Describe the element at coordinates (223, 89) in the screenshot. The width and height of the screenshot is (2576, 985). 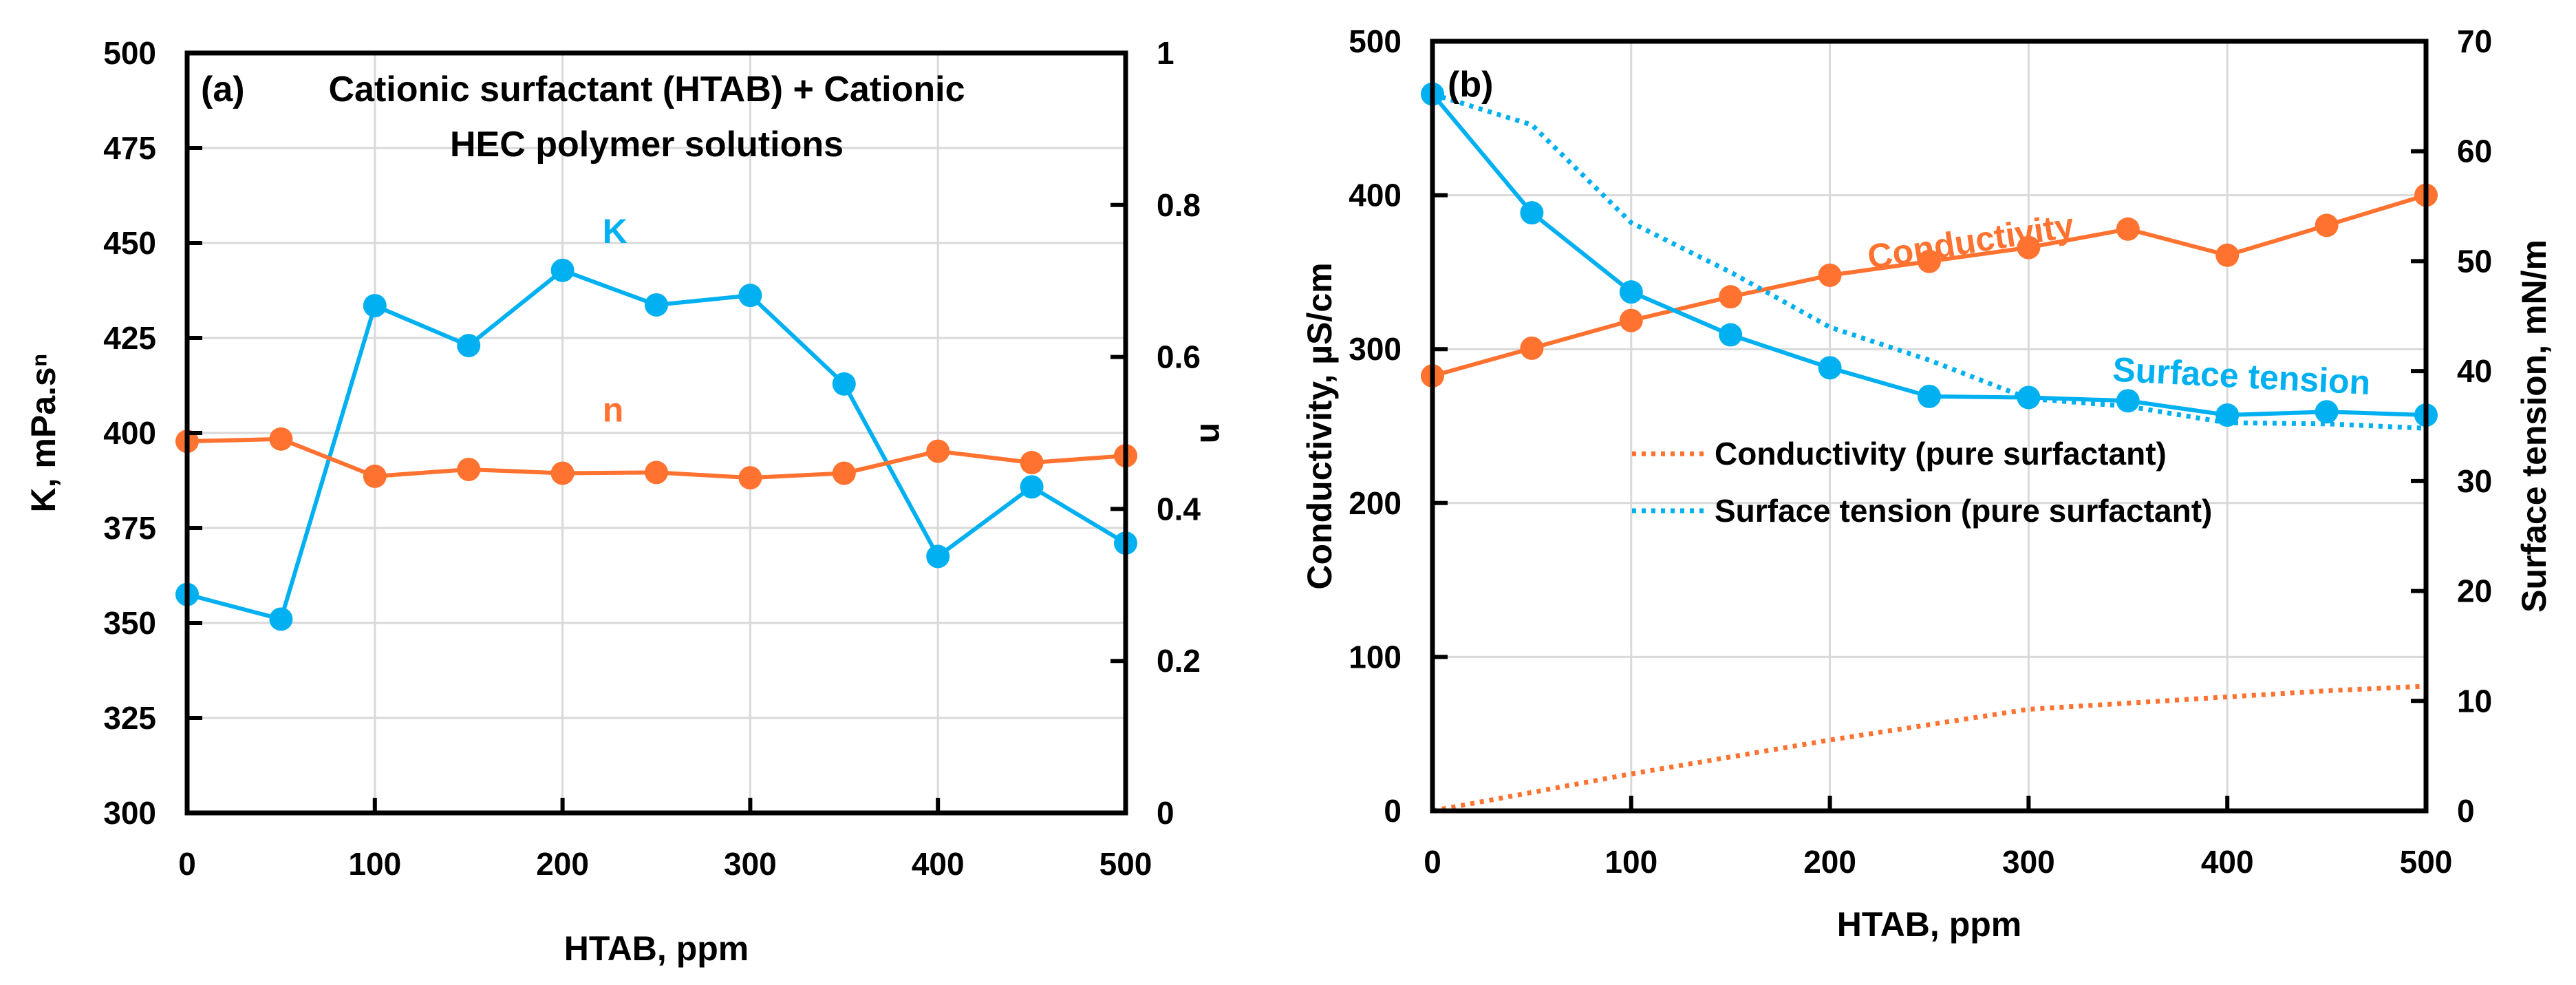
I see `panel-label: (a)` at that location.